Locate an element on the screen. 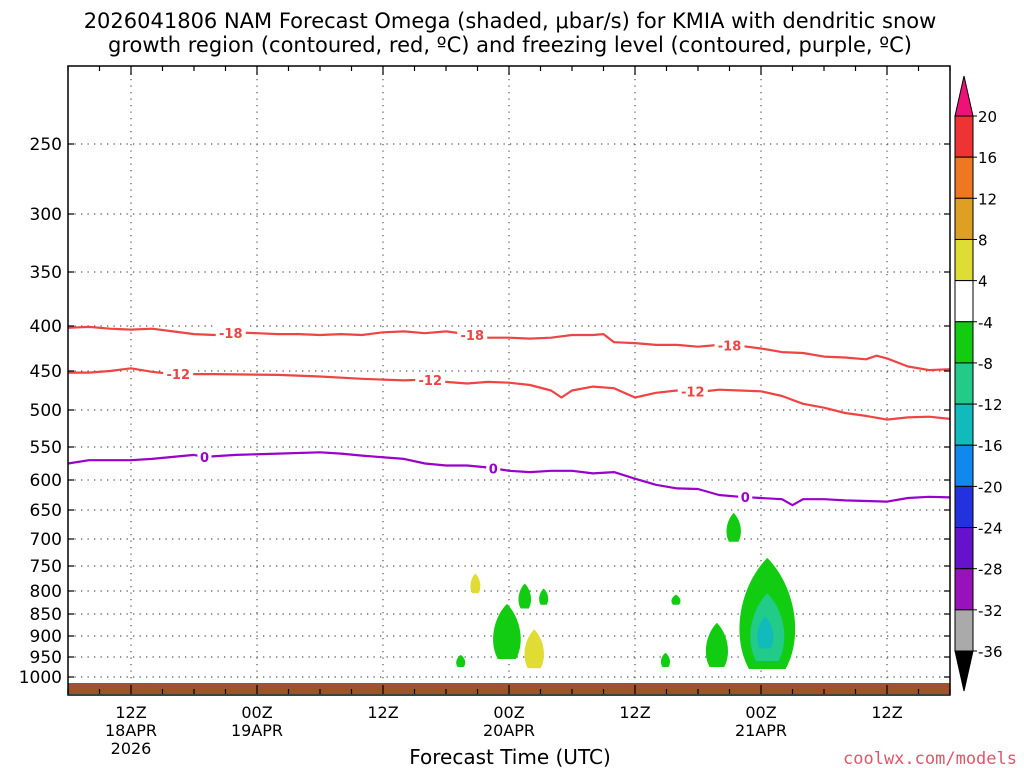 The image size is (1024, 768). y-tick-label-450: 450 is located at coordinates (46, 372).